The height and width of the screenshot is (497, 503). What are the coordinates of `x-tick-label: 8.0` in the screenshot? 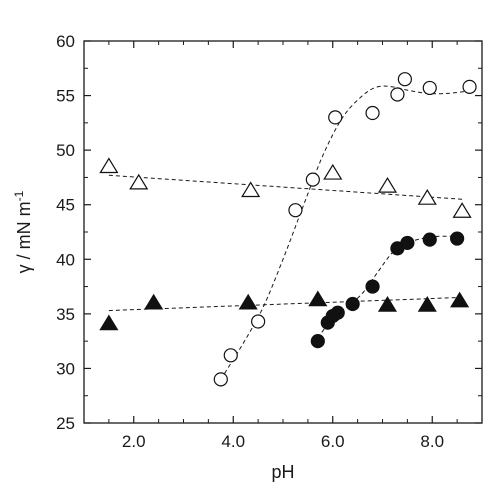 It's located at (432, 441).